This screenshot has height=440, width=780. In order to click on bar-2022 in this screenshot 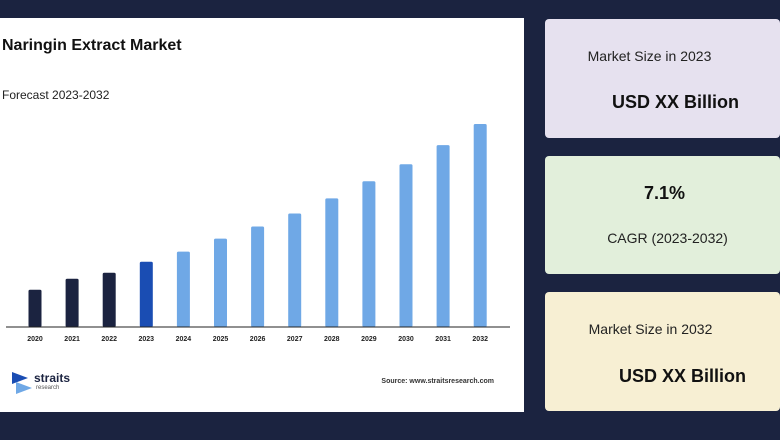, I will do `click(109, 299)`.